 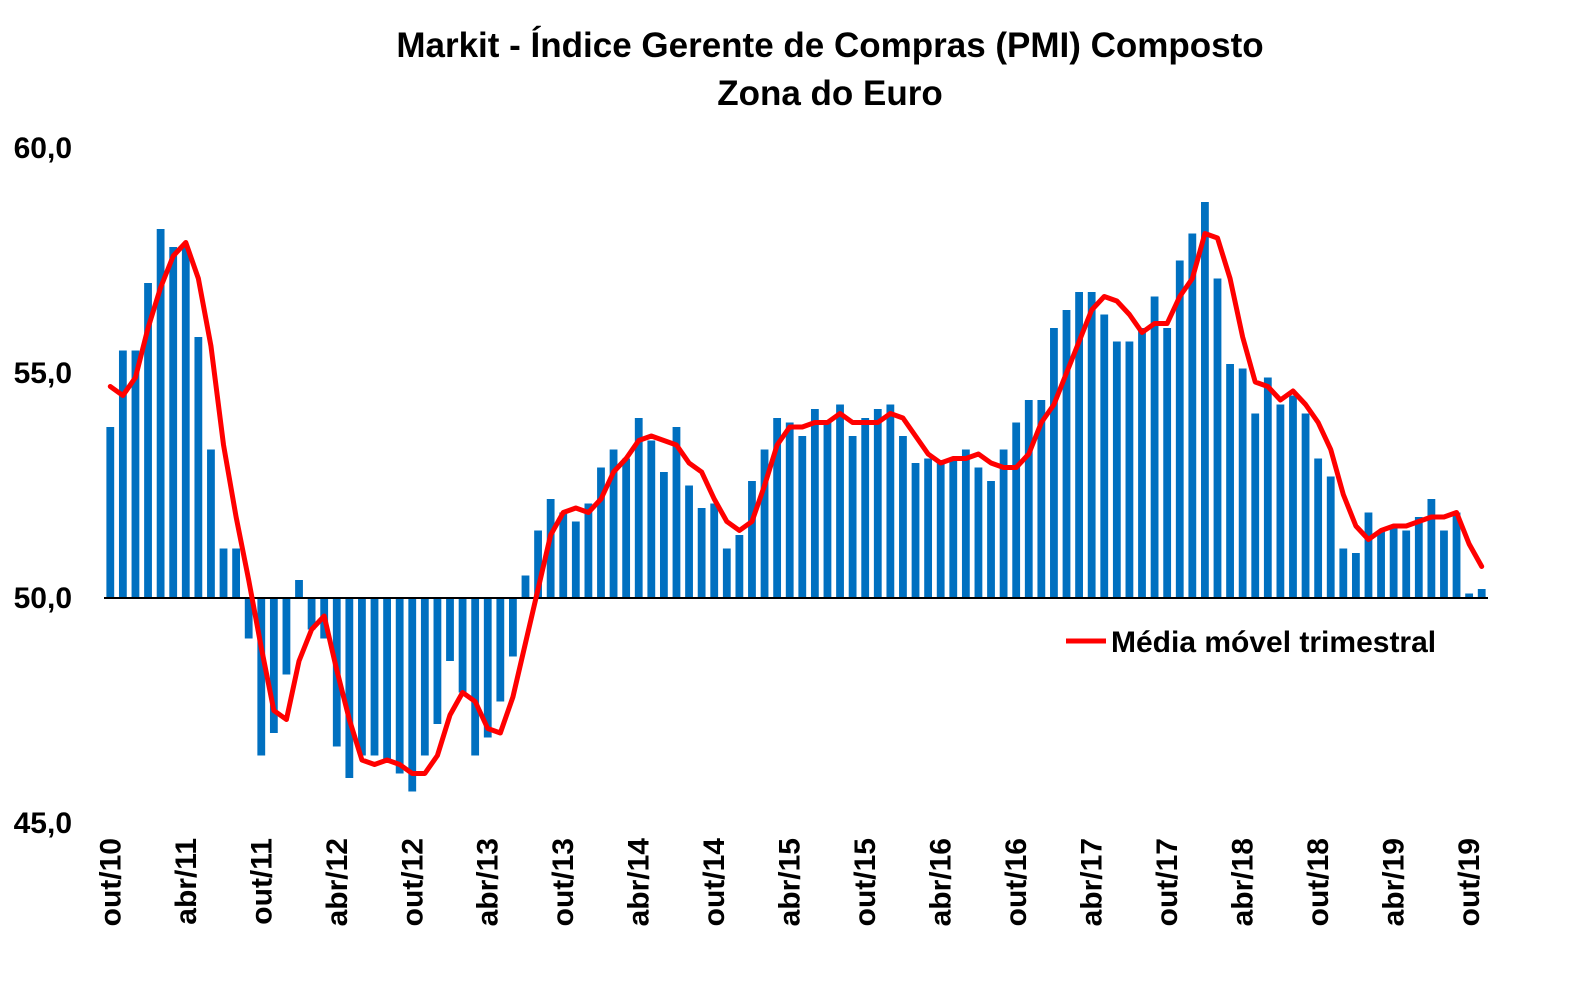 I want to click on x-tick-label: abr/17, so click(x=1092, y=882).